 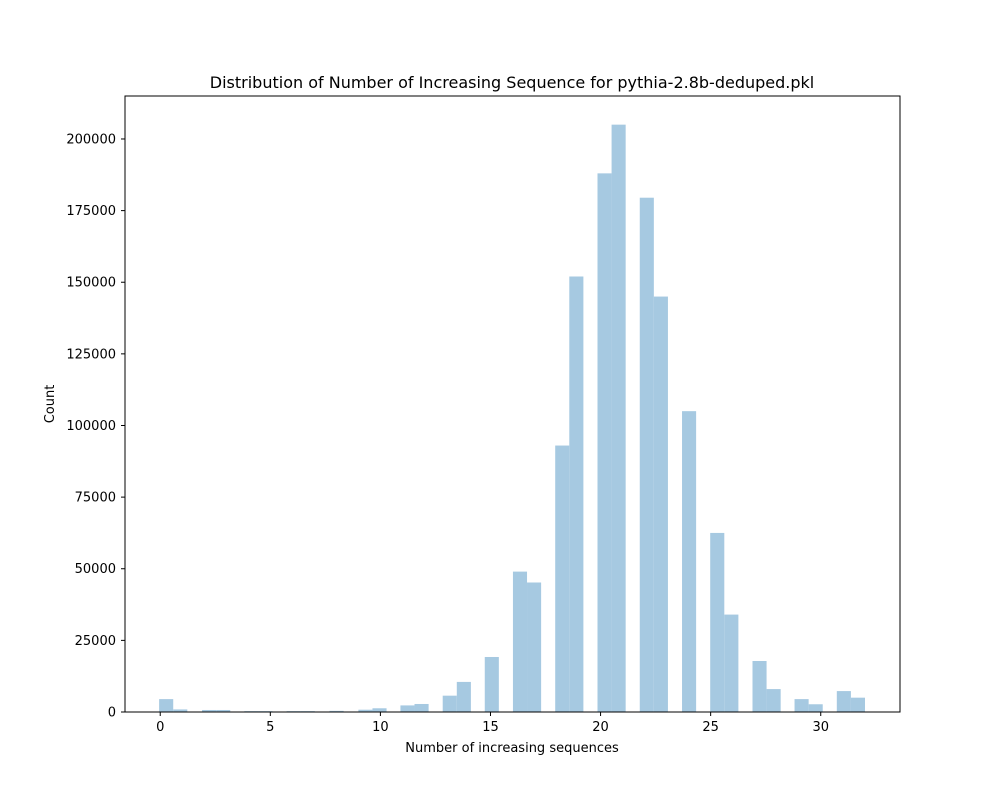 I want to click on y-tick-label: 200000, so click(x=91, y=139).